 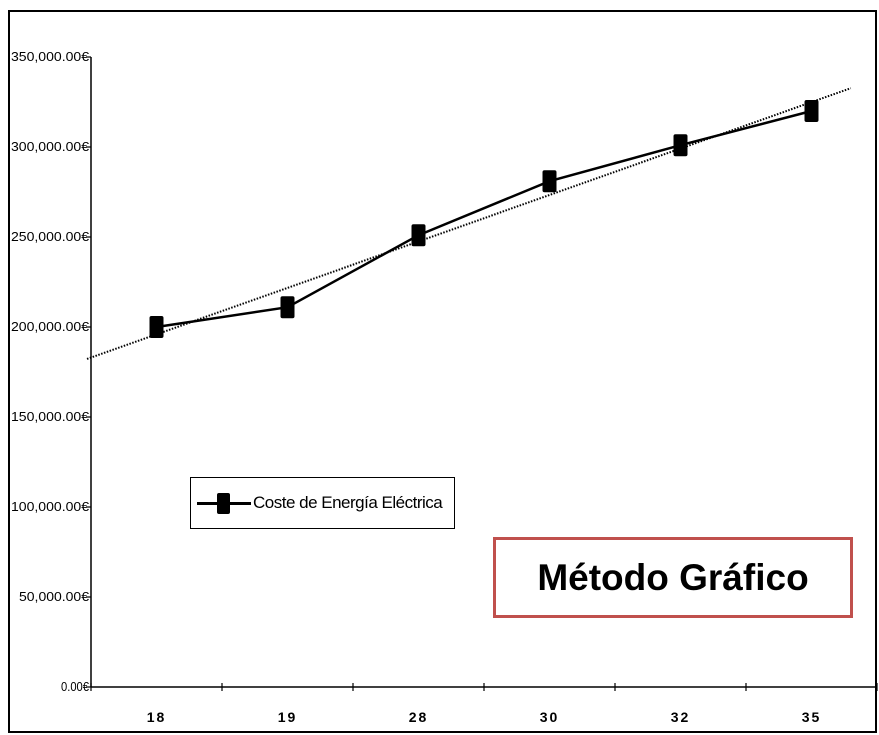 What do you see at coordinates (50, 416) in the screenshot?
I see `y-tick-label: 150,000.00€` at bounding box center [50, 416].